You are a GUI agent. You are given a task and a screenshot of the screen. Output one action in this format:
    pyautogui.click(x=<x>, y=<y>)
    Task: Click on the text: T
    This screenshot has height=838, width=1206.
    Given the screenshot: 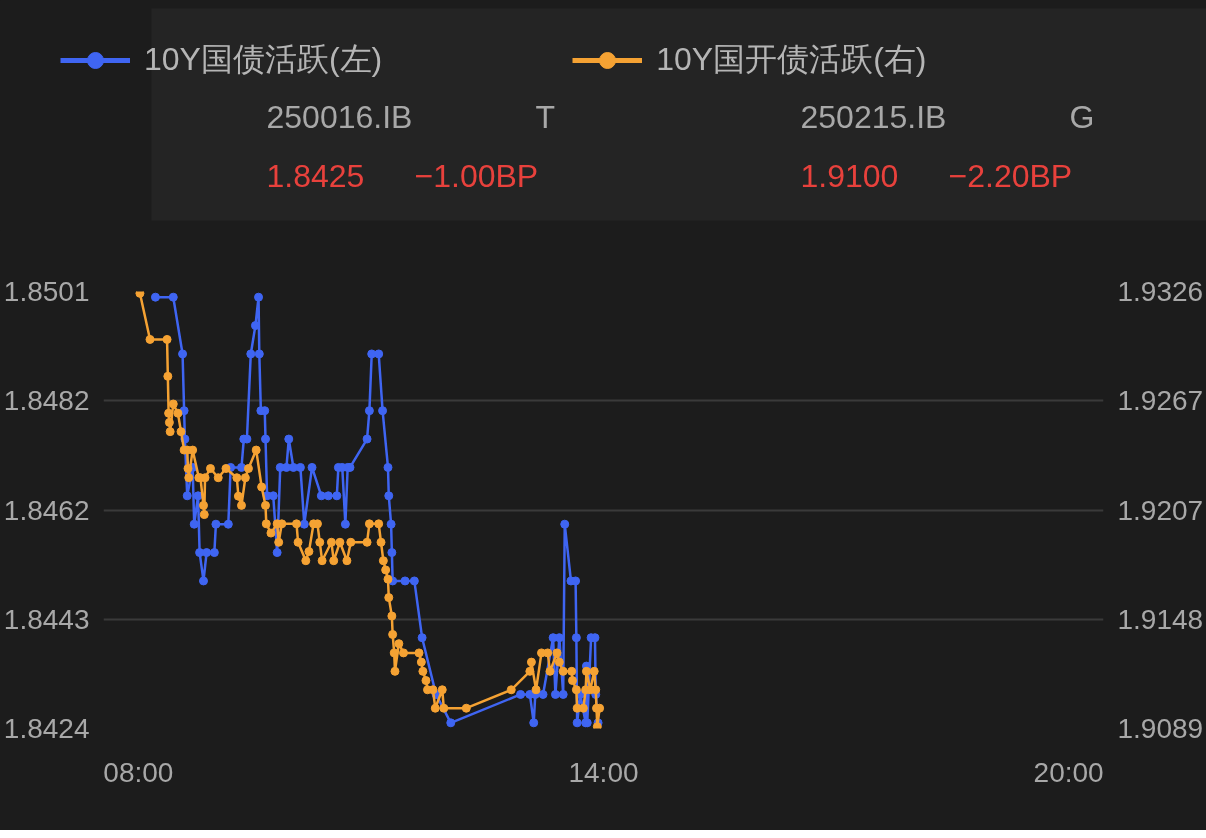 What is the action you would take?
    pyautogui.click(x=545, y=116)
    